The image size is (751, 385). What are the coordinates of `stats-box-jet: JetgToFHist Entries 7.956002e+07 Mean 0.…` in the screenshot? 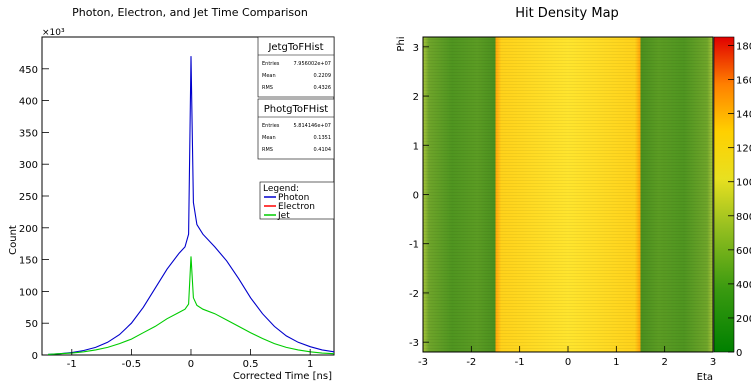 It's located at (296, 67).